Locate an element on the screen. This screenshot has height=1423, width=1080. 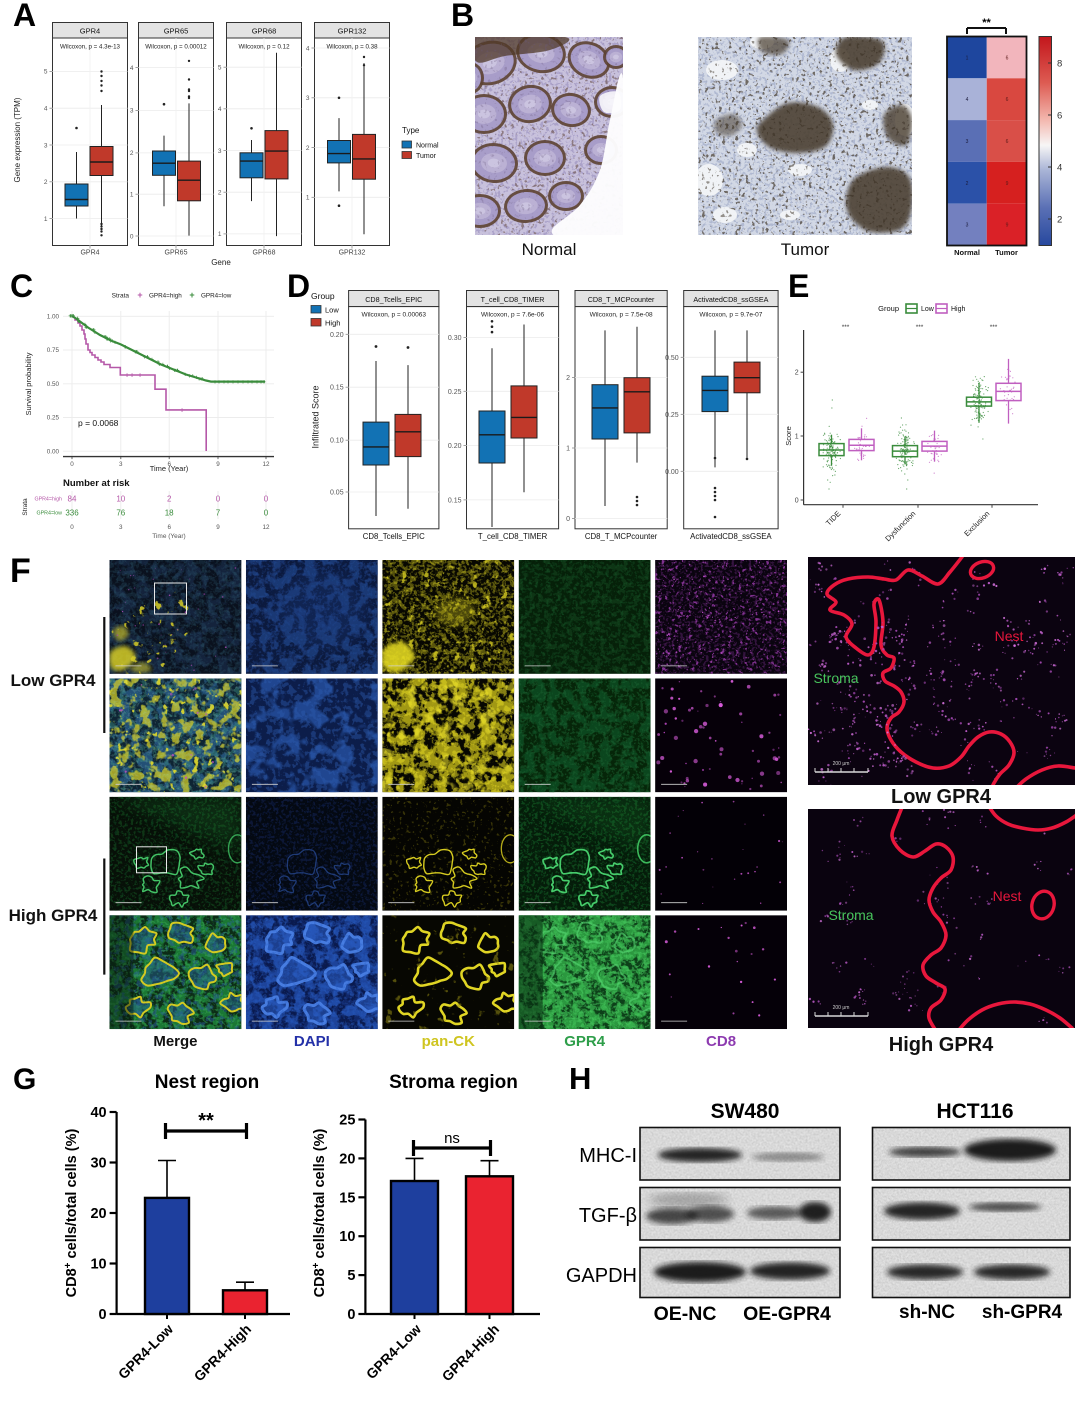
svg-text: Wilcoxon, p = 0.00012 is located at coordinates (176, 47).